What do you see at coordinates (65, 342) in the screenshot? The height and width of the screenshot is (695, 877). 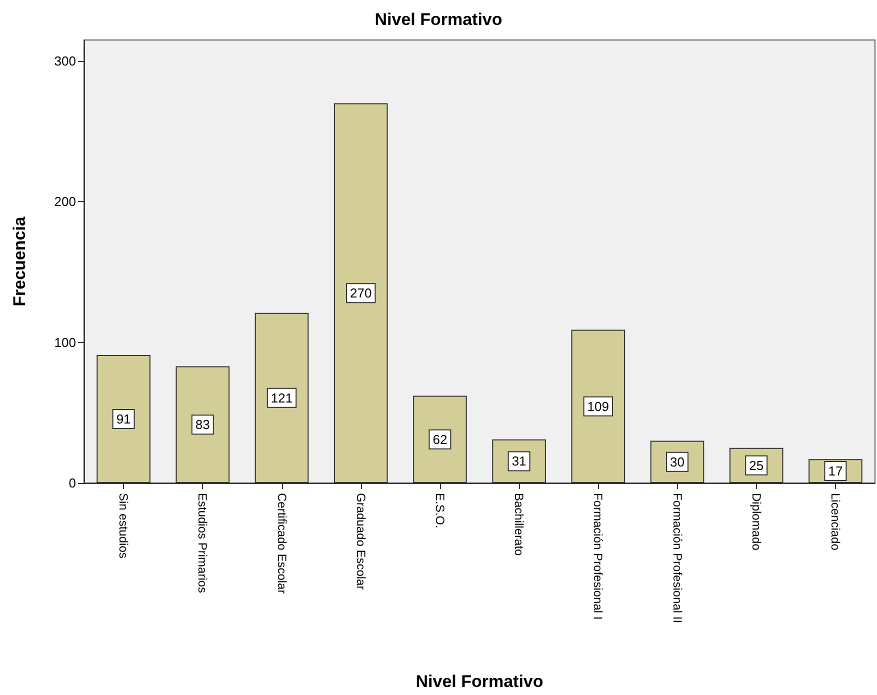 I see `y-tick-label: 100` at bounding box center [65, 342].